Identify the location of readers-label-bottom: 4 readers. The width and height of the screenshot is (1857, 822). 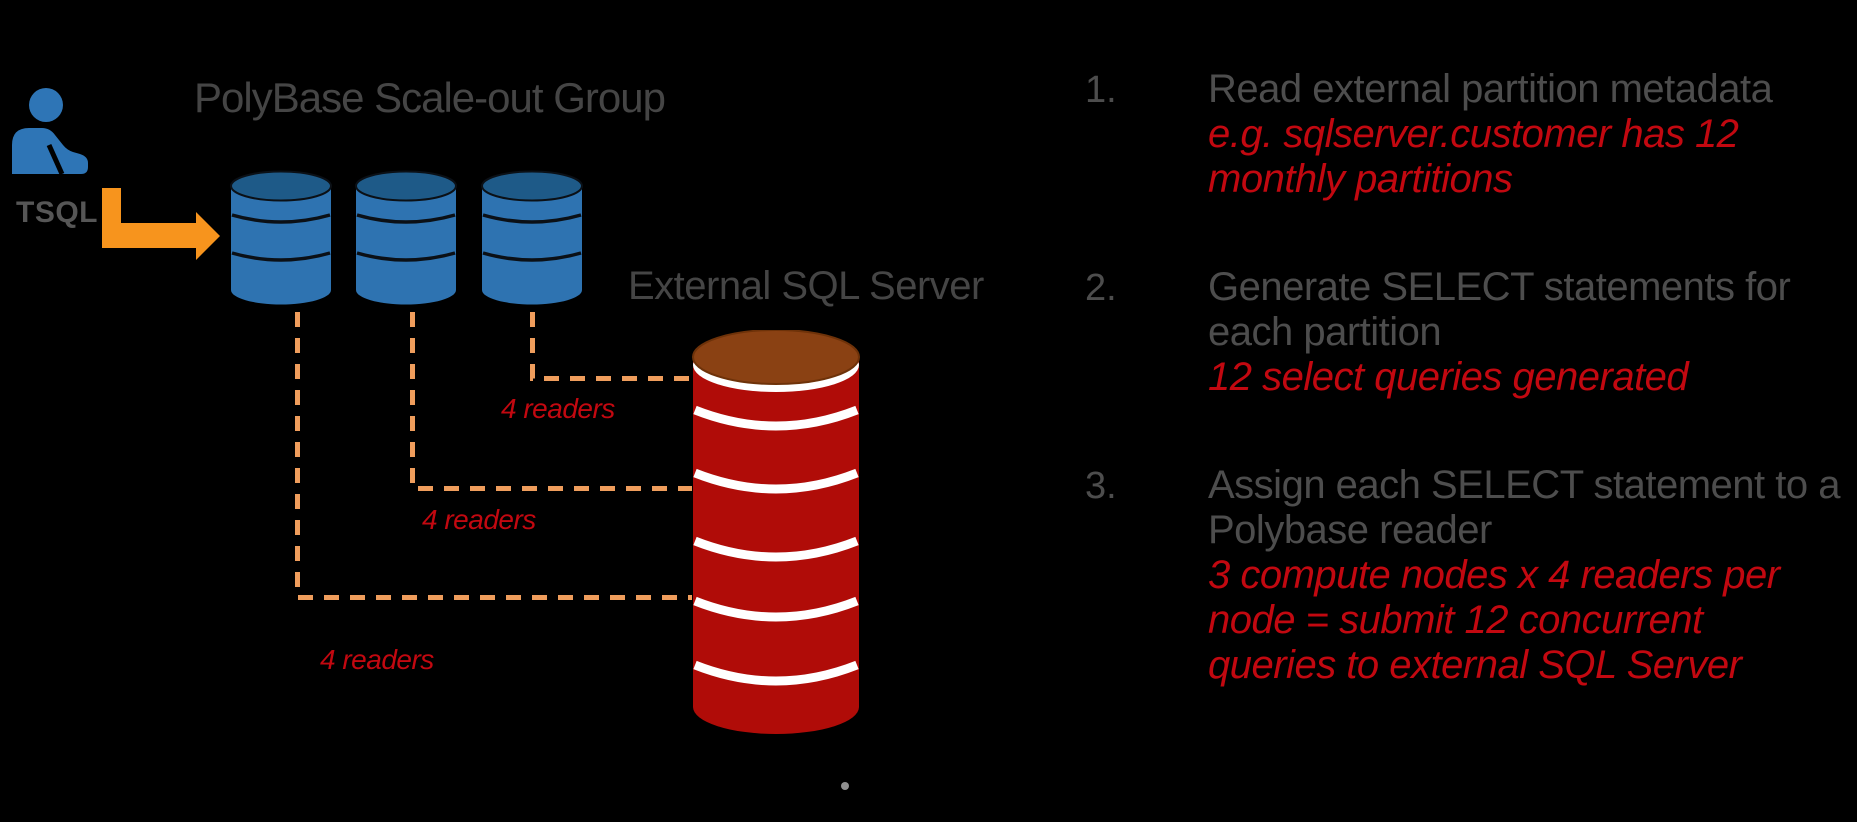
(377, 659).